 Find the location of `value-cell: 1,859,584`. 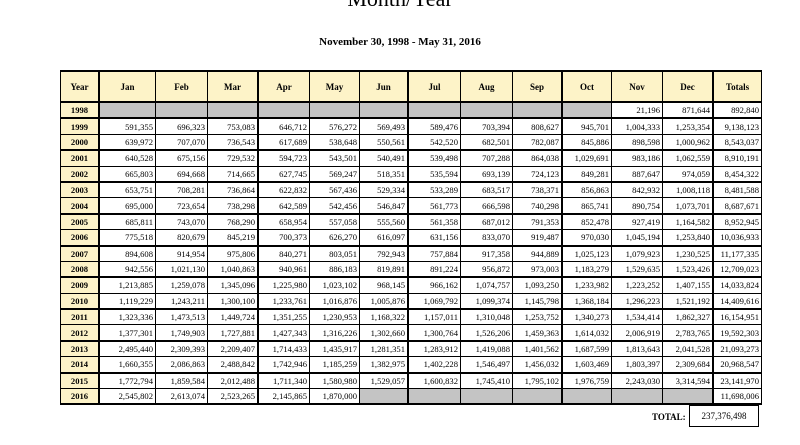

value-cell: 1,859,584 is located at coordinates (181, 380).